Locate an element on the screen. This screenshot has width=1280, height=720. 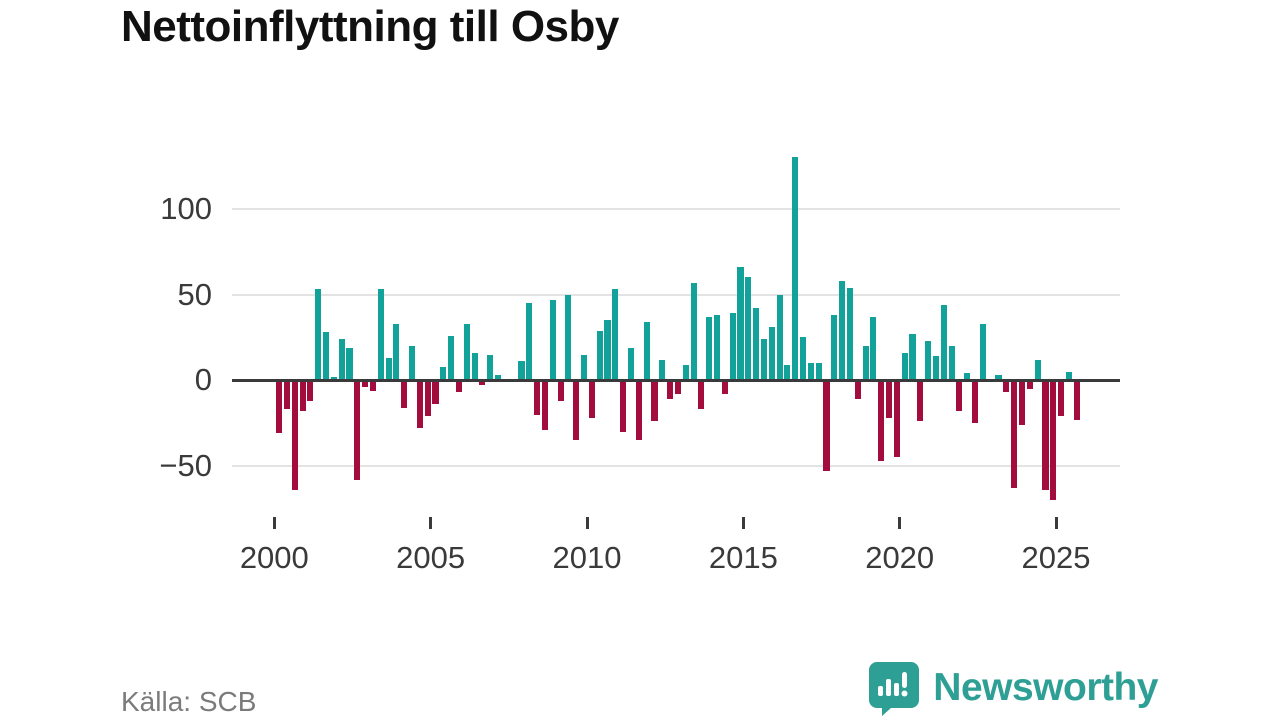
bar-2005q4 is located at coordinates (459, 386).